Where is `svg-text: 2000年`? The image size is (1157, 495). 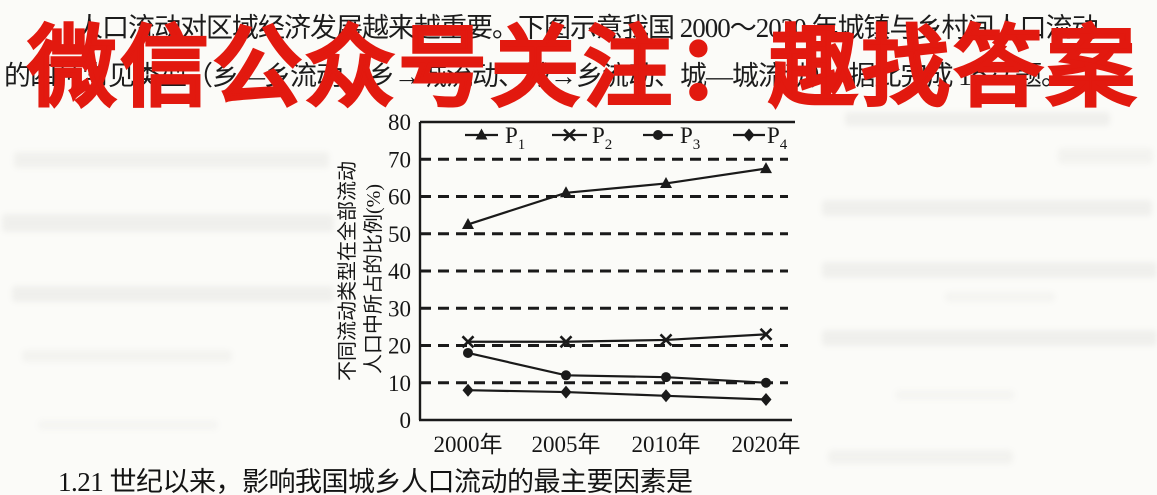 svg-text: 2000年 is located at coordinates (468, 444).